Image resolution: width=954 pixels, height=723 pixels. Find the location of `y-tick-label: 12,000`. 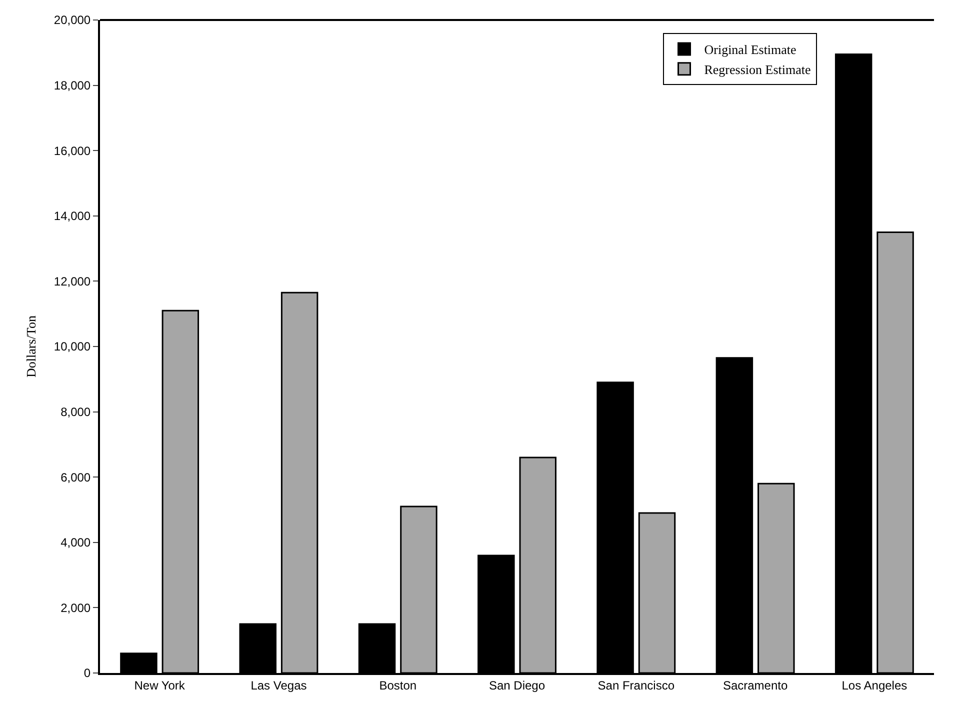

y-tick-label: 12,000 is located at coordinates (72, 281).